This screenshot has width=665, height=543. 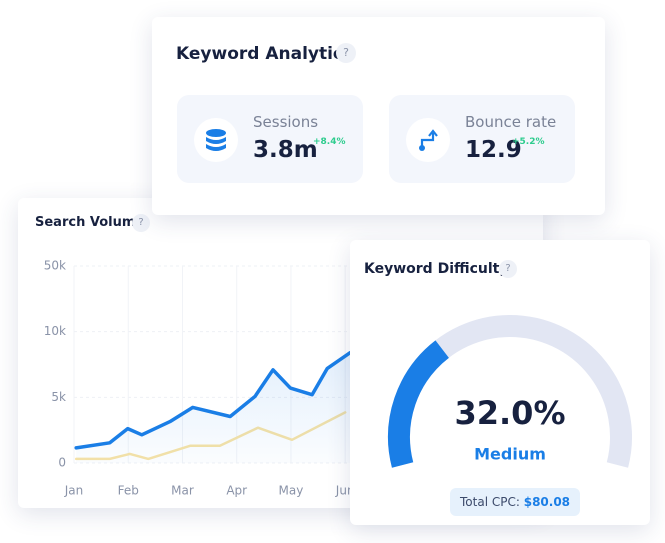 I want to click on x-tick-label: Jun, so click(x=345, y=491).